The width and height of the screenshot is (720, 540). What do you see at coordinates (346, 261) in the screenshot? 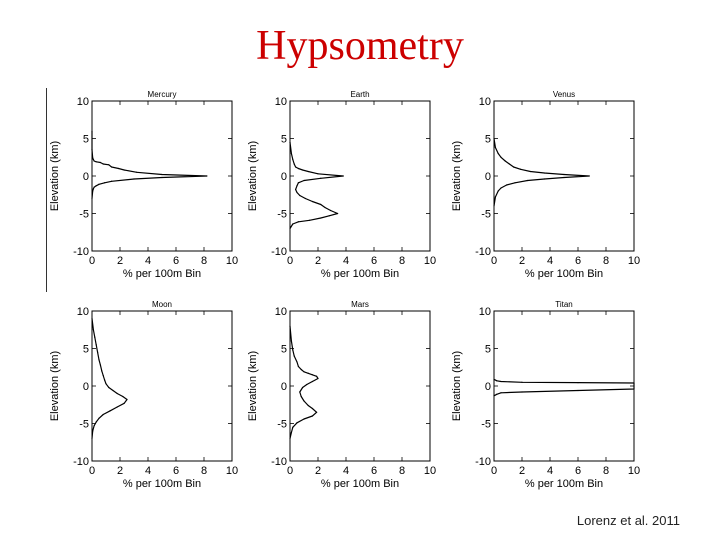
I see `earth-xtick-label: 4` at bounding box center [346, 261].